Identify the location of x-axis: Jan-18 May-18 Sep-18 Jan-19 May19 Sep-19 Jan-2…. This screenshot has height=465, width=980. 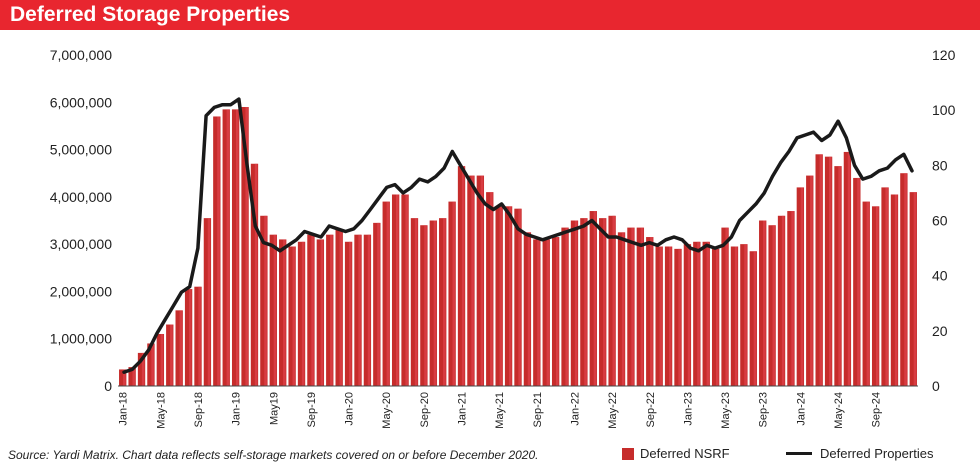
(500, 410).